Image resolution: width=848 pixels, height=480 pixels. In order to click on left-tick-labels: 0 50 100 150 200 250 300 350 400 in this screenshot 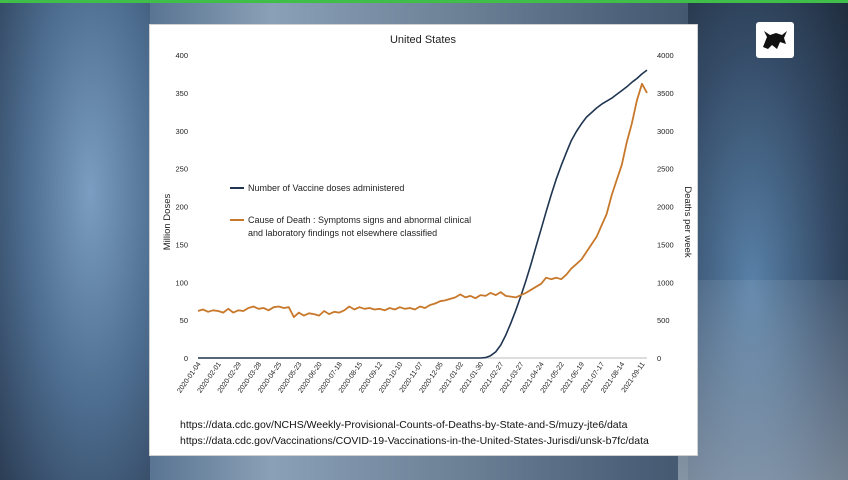, I will do `click(181, 207)`.